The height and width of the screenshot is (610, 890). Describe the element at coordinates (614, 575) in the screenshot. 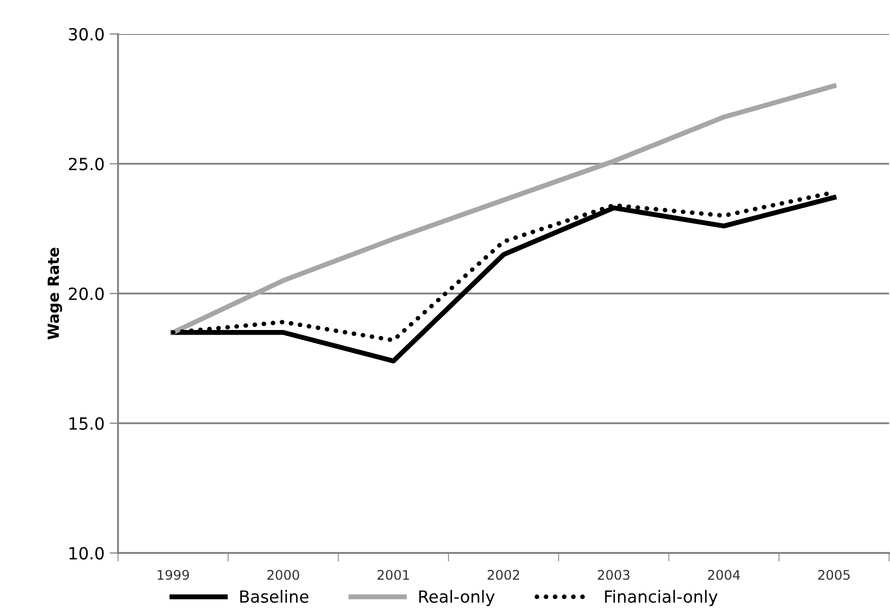

I see `x-tick-label: 2003` at that location.